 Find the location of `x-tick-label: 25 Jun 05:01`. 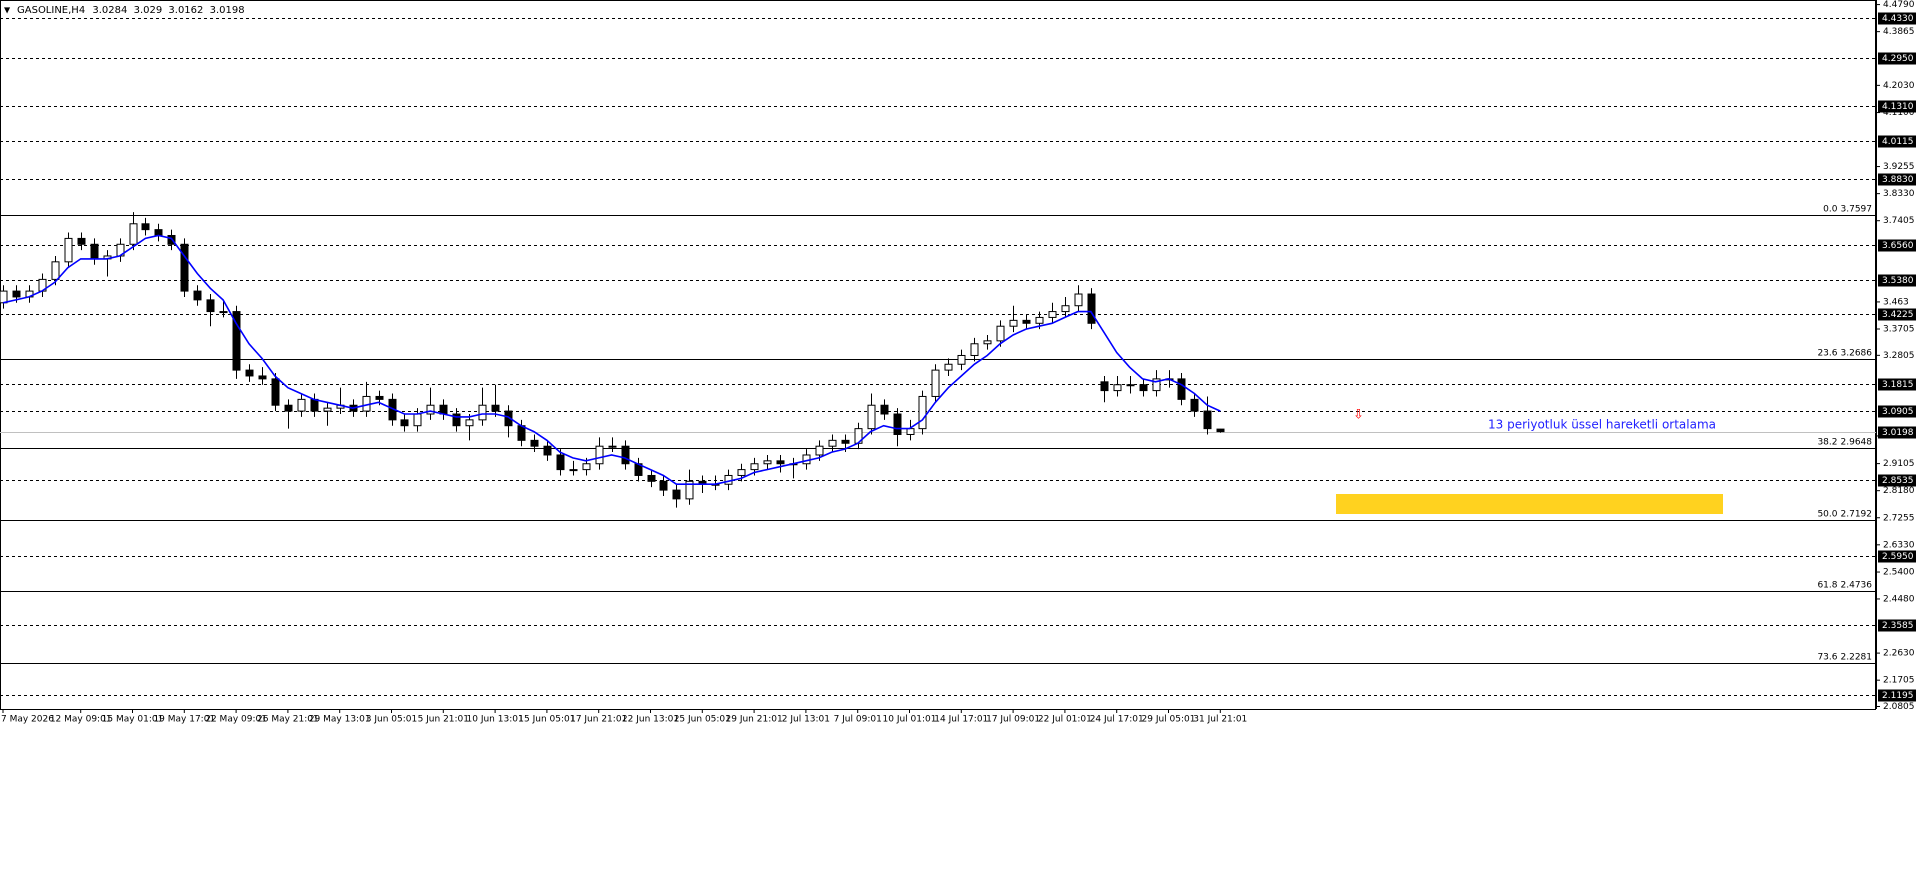

x-tick-label: 25 Jun 05:01 is located at coordinates (702, 720).